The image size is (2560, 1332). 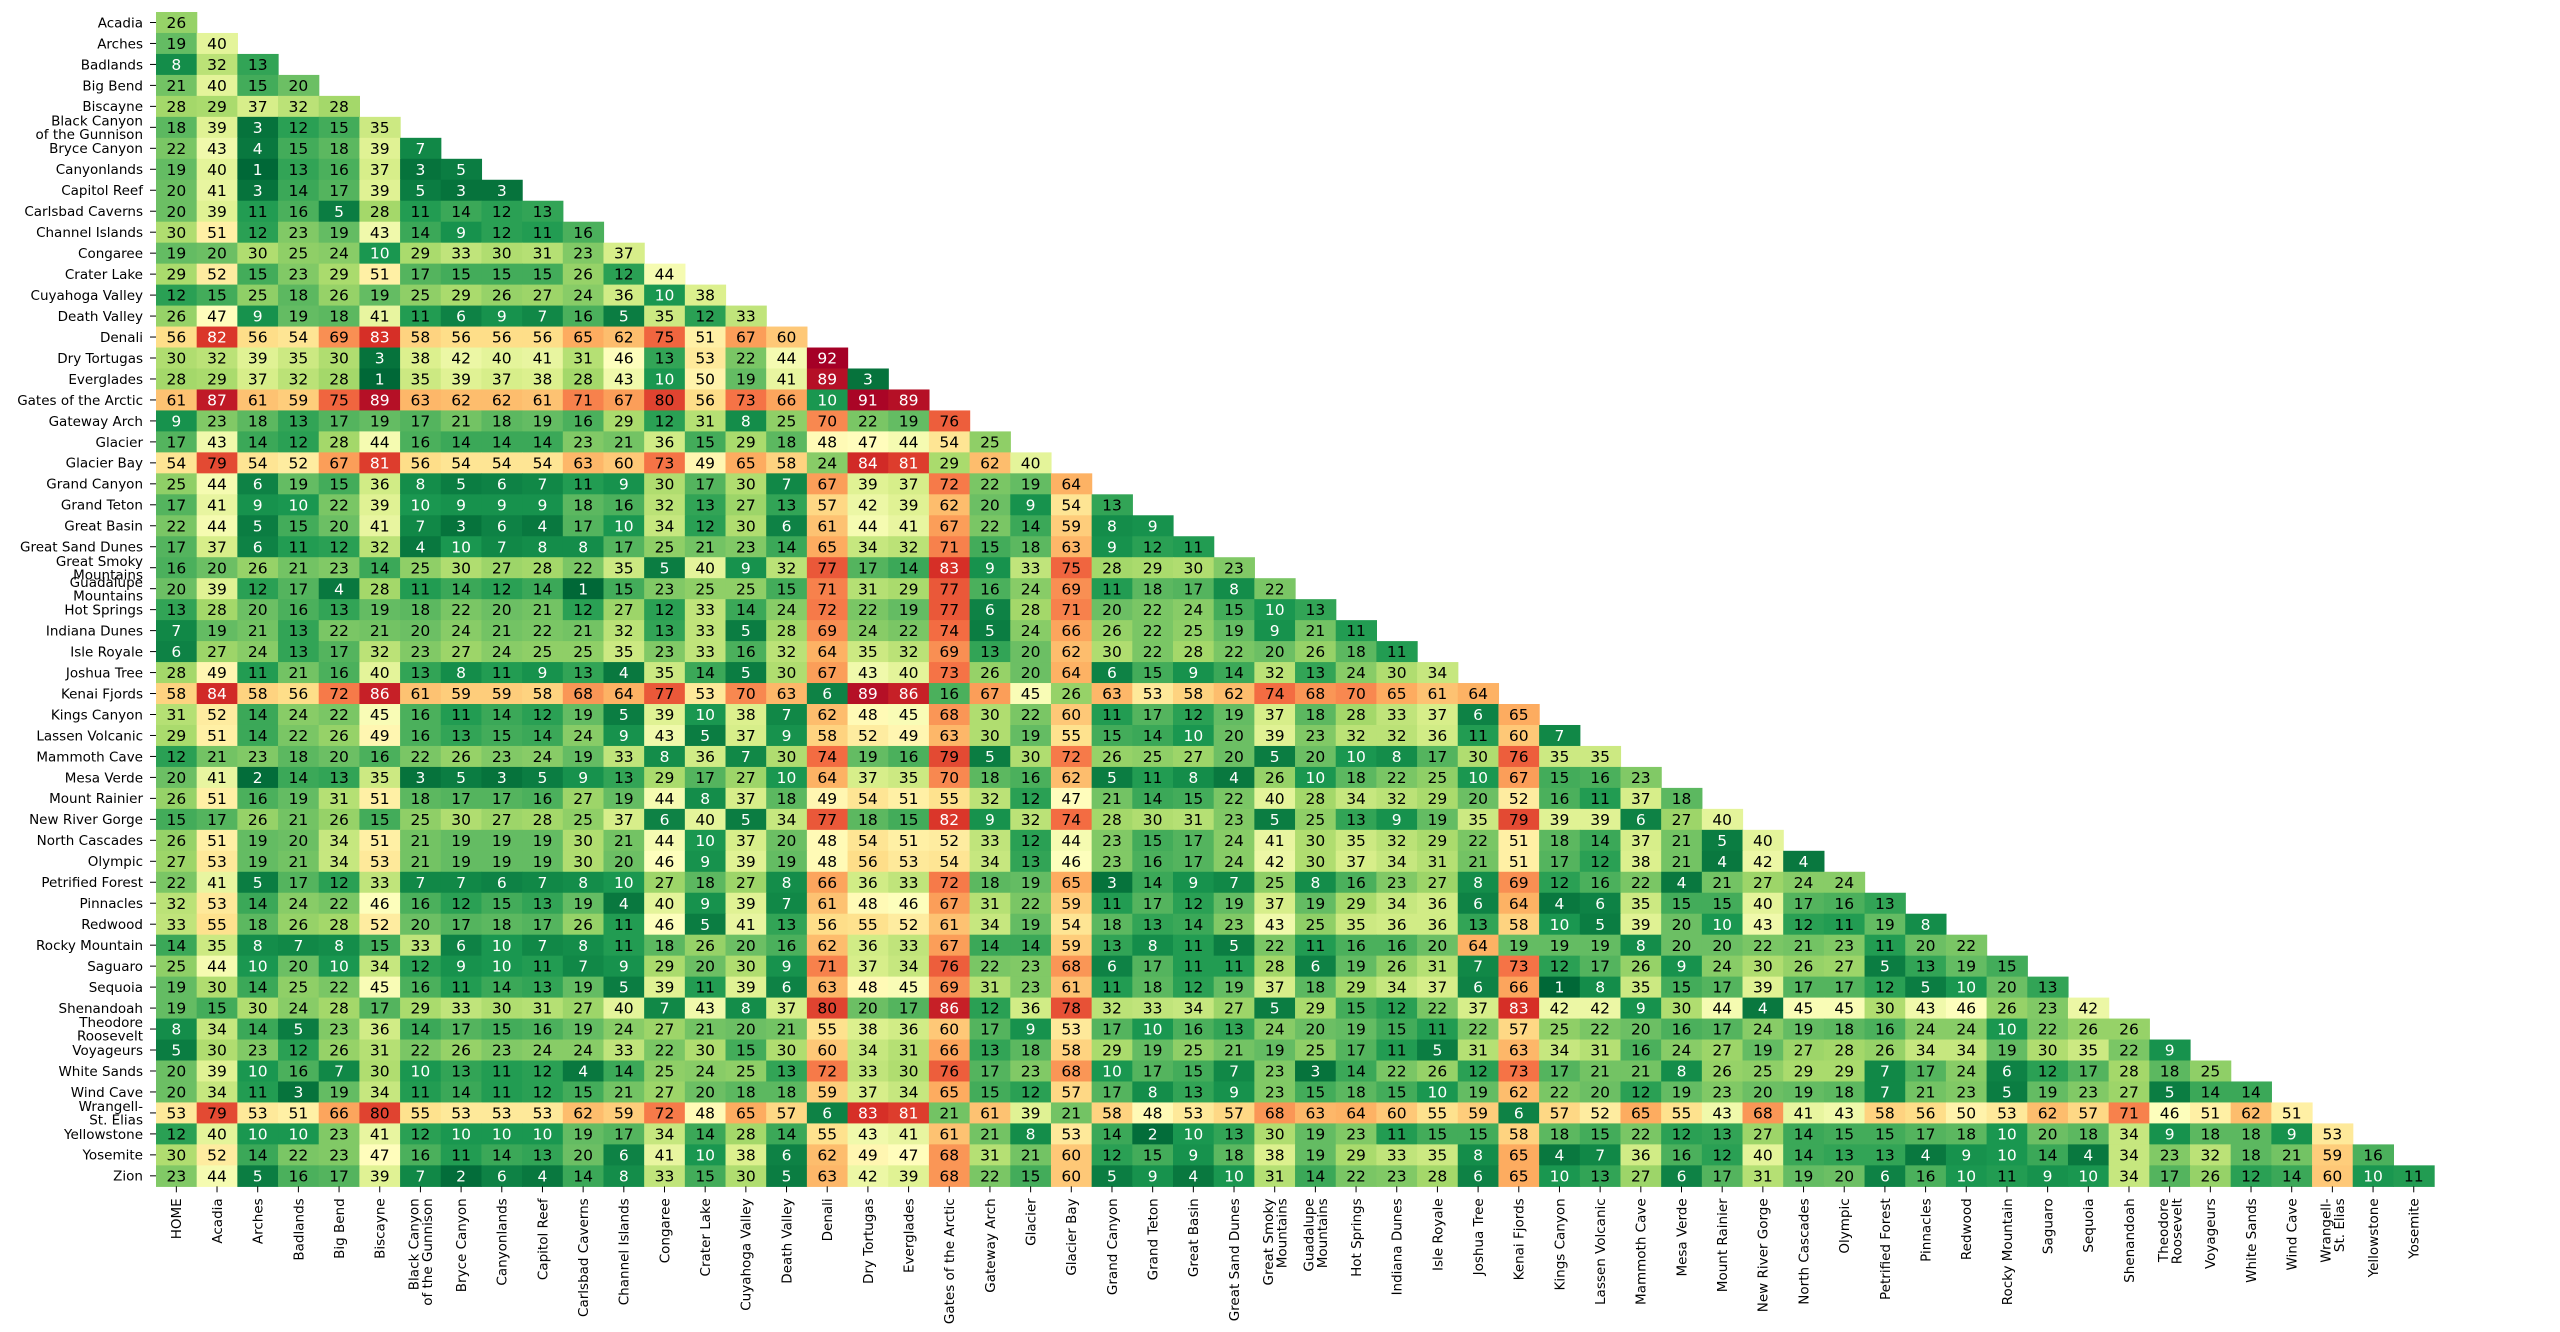 What do you see at coordinates (583, 841) in the screenshot?
I see `cell-value-label: 30` at bounding box center [583, 841].